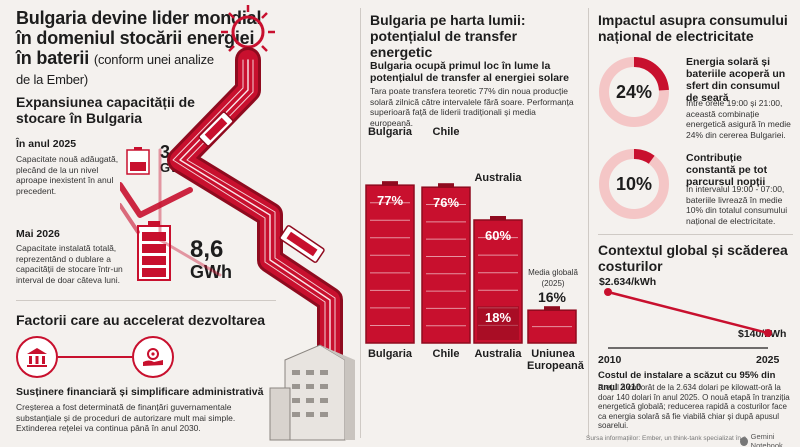 This screenshot has height=447, width=800. Describe the element at coordinates (211, 272) in the screenshot. I see `unit-2026: GWh` at that location.